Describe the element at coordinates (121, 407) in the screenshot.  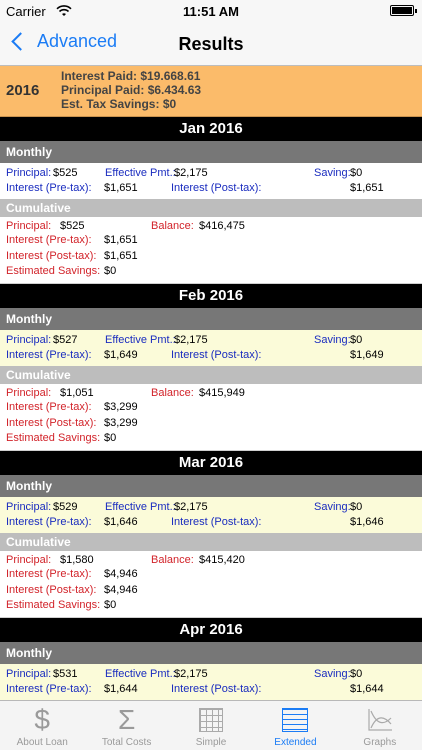
I see `cum-interest-pre-value: $3,299` at that location.